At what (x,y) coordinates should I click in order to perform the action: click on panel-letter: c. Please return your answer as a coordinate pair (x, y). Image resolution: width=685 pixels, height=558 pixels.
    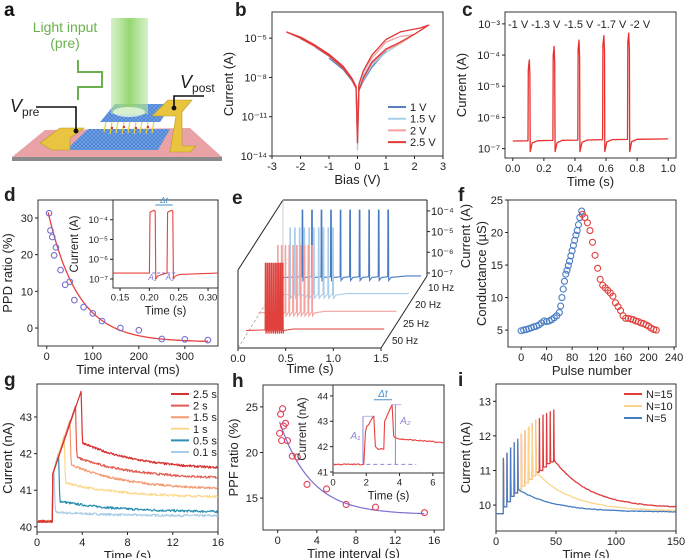
    Looking at the image, I should click on (467, 10).